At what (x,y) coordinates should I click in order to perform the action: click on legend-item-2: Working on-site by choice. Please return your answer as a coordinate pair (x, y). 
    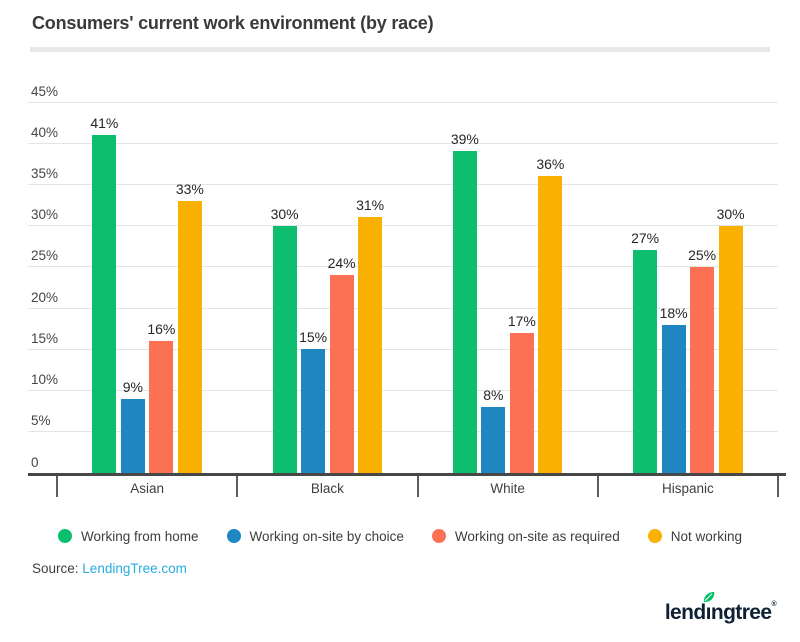
    Looking at the image, I should click on (315, 536).